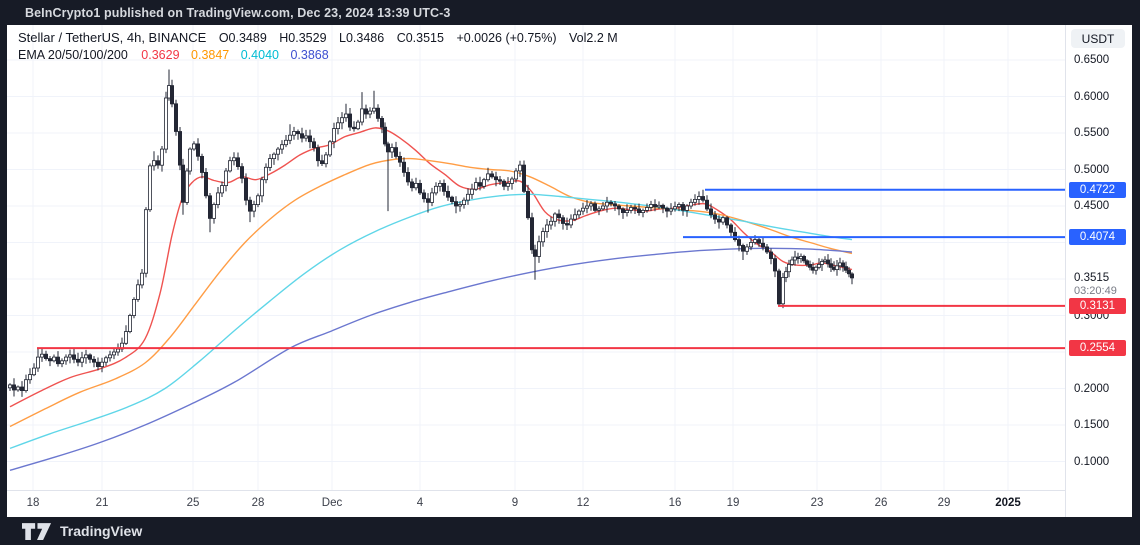 This screenshot has width=1140, height=545. What do you see at coordinates (332, 503) in the screenshot?
I see `time-tick-label: Dec` at bounding box center [332, 503].